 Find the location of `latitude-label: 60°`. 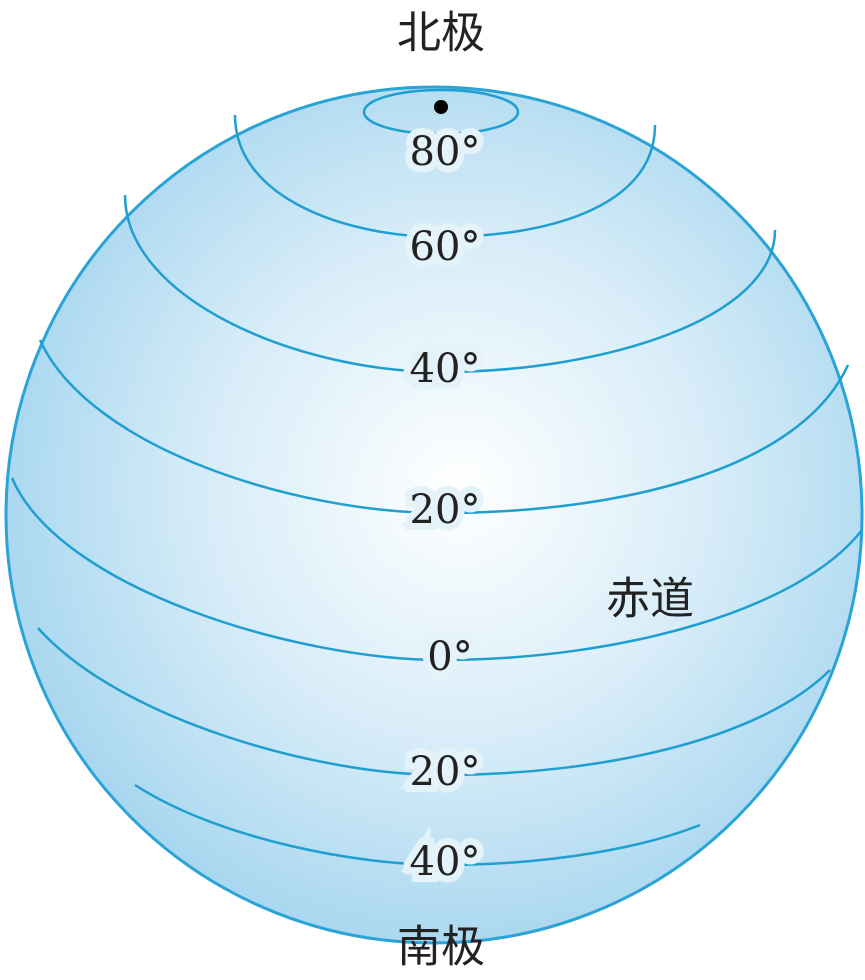

latitude-label: 60° is located at coordinates (445, 247).